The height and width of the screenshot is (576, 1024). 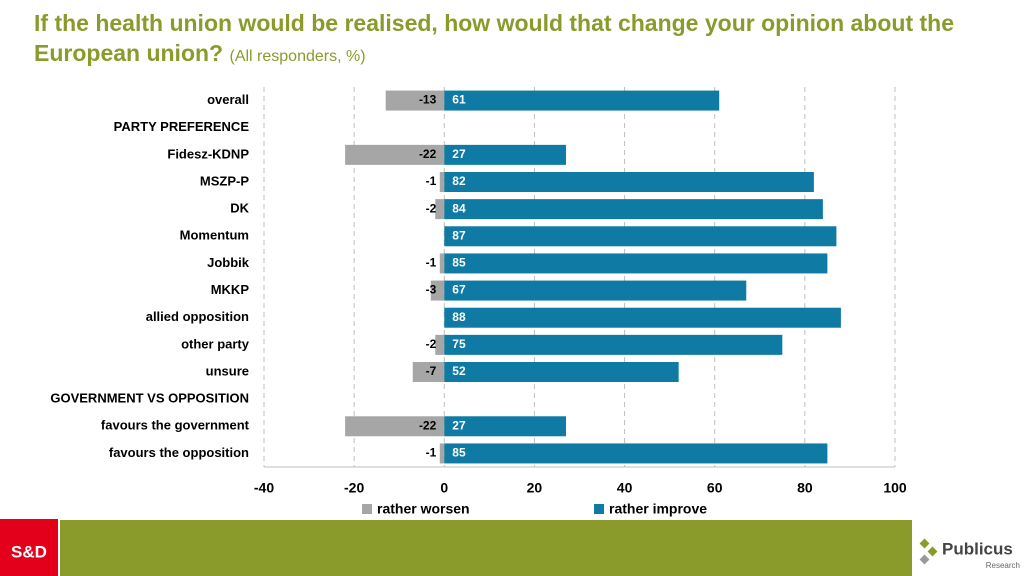 What do you see at coordinates (228, 262) in the screenshot?
I see `category-label: Jobbik` at bounding box center [228, 262].